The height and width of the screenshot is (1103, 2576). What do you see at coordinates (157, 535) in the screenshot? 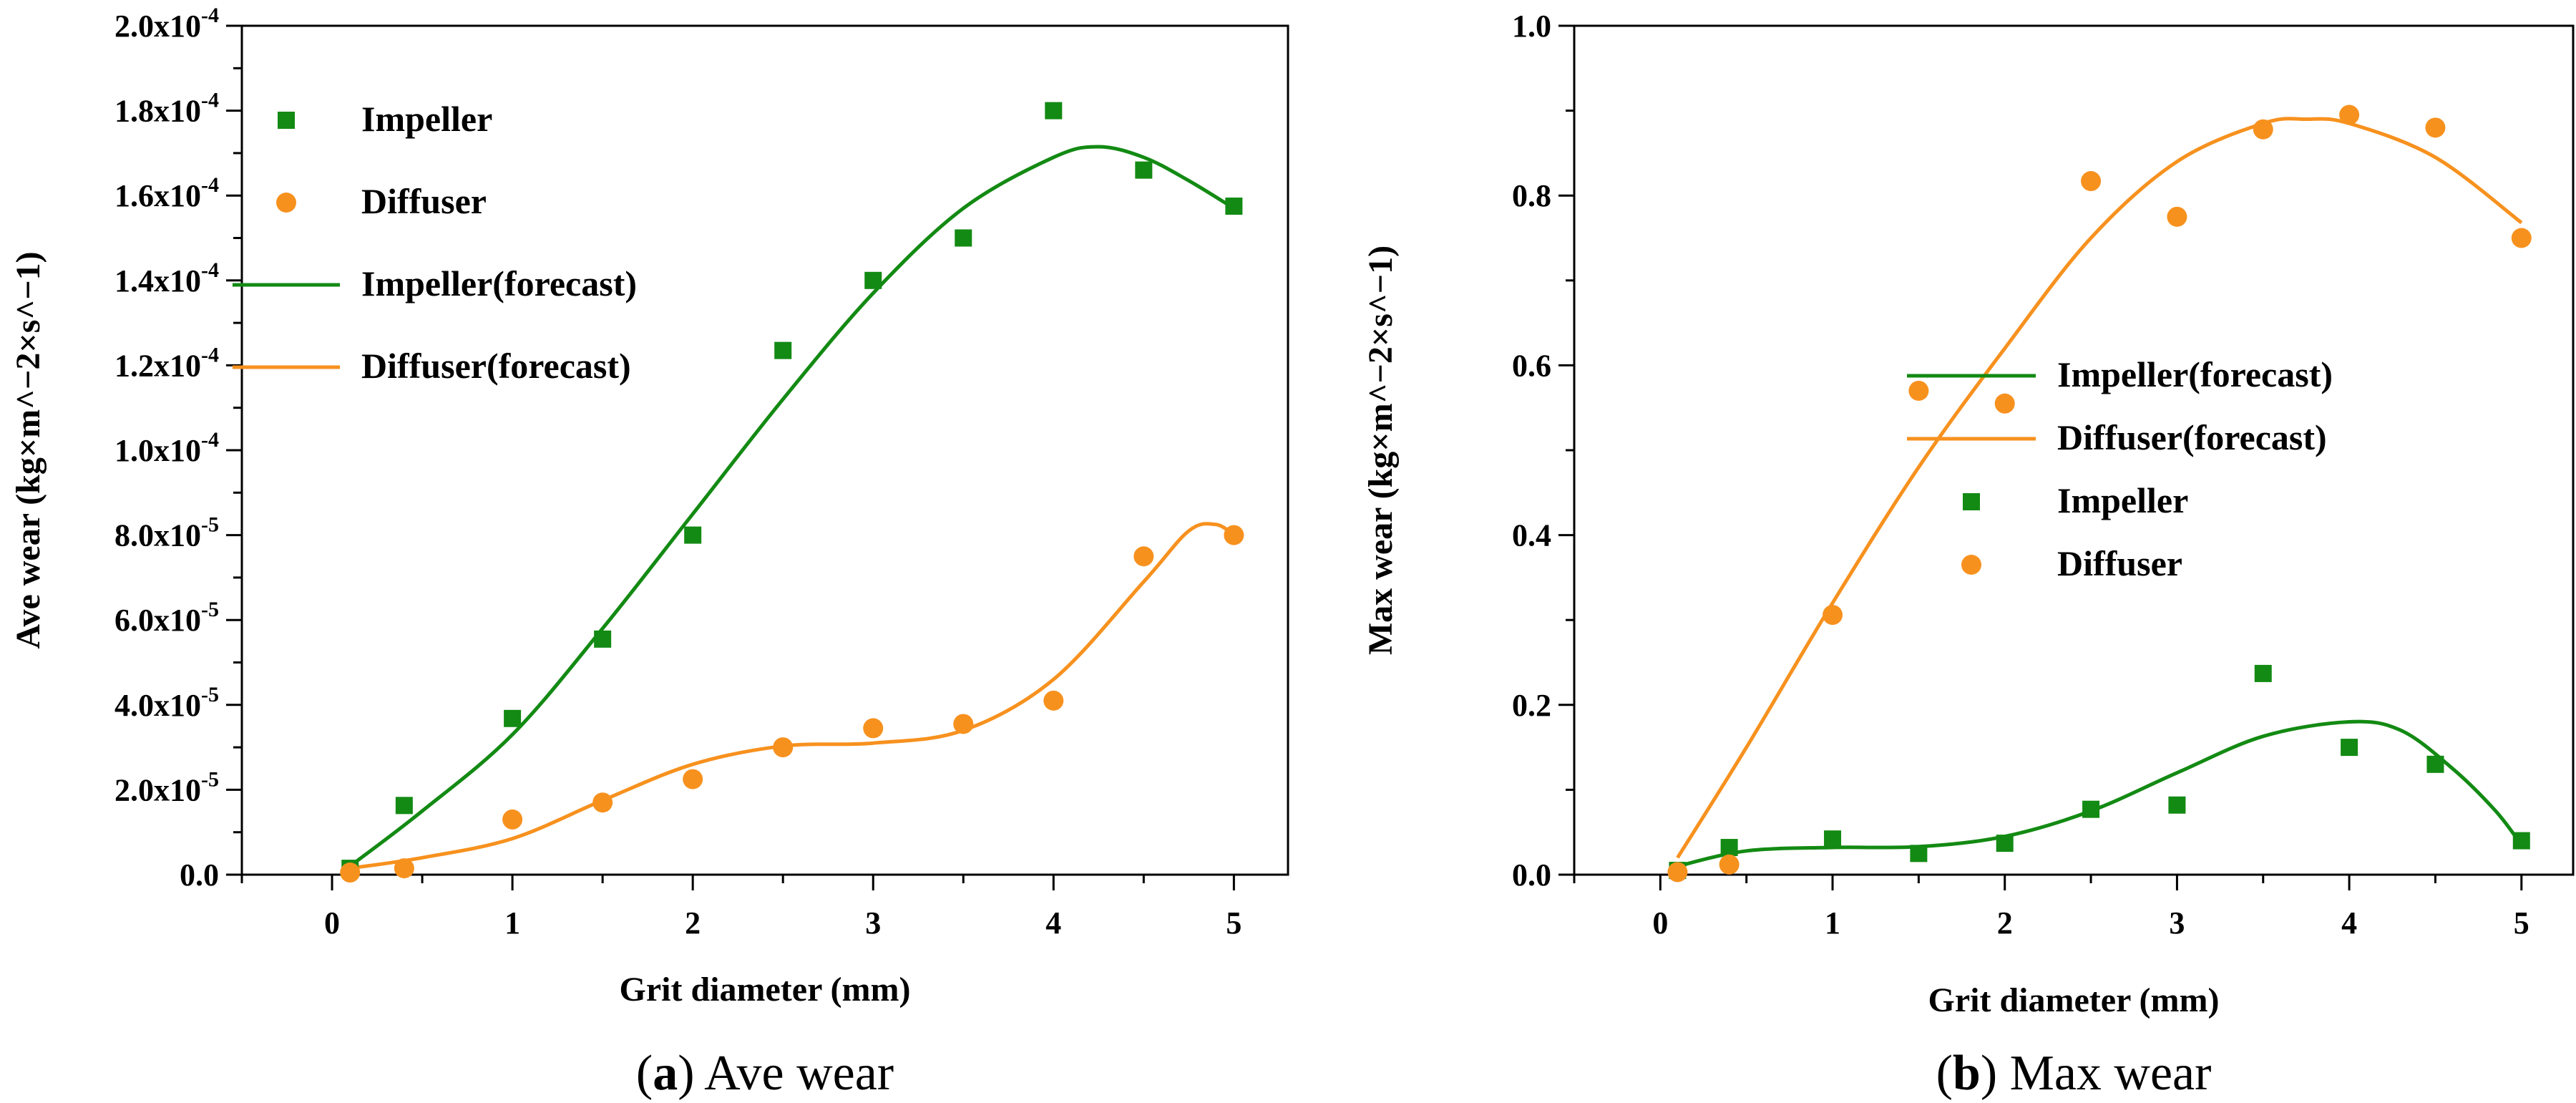
I see `y-tick-mantissa: 8.0x10` at bounding box center [157, 535].